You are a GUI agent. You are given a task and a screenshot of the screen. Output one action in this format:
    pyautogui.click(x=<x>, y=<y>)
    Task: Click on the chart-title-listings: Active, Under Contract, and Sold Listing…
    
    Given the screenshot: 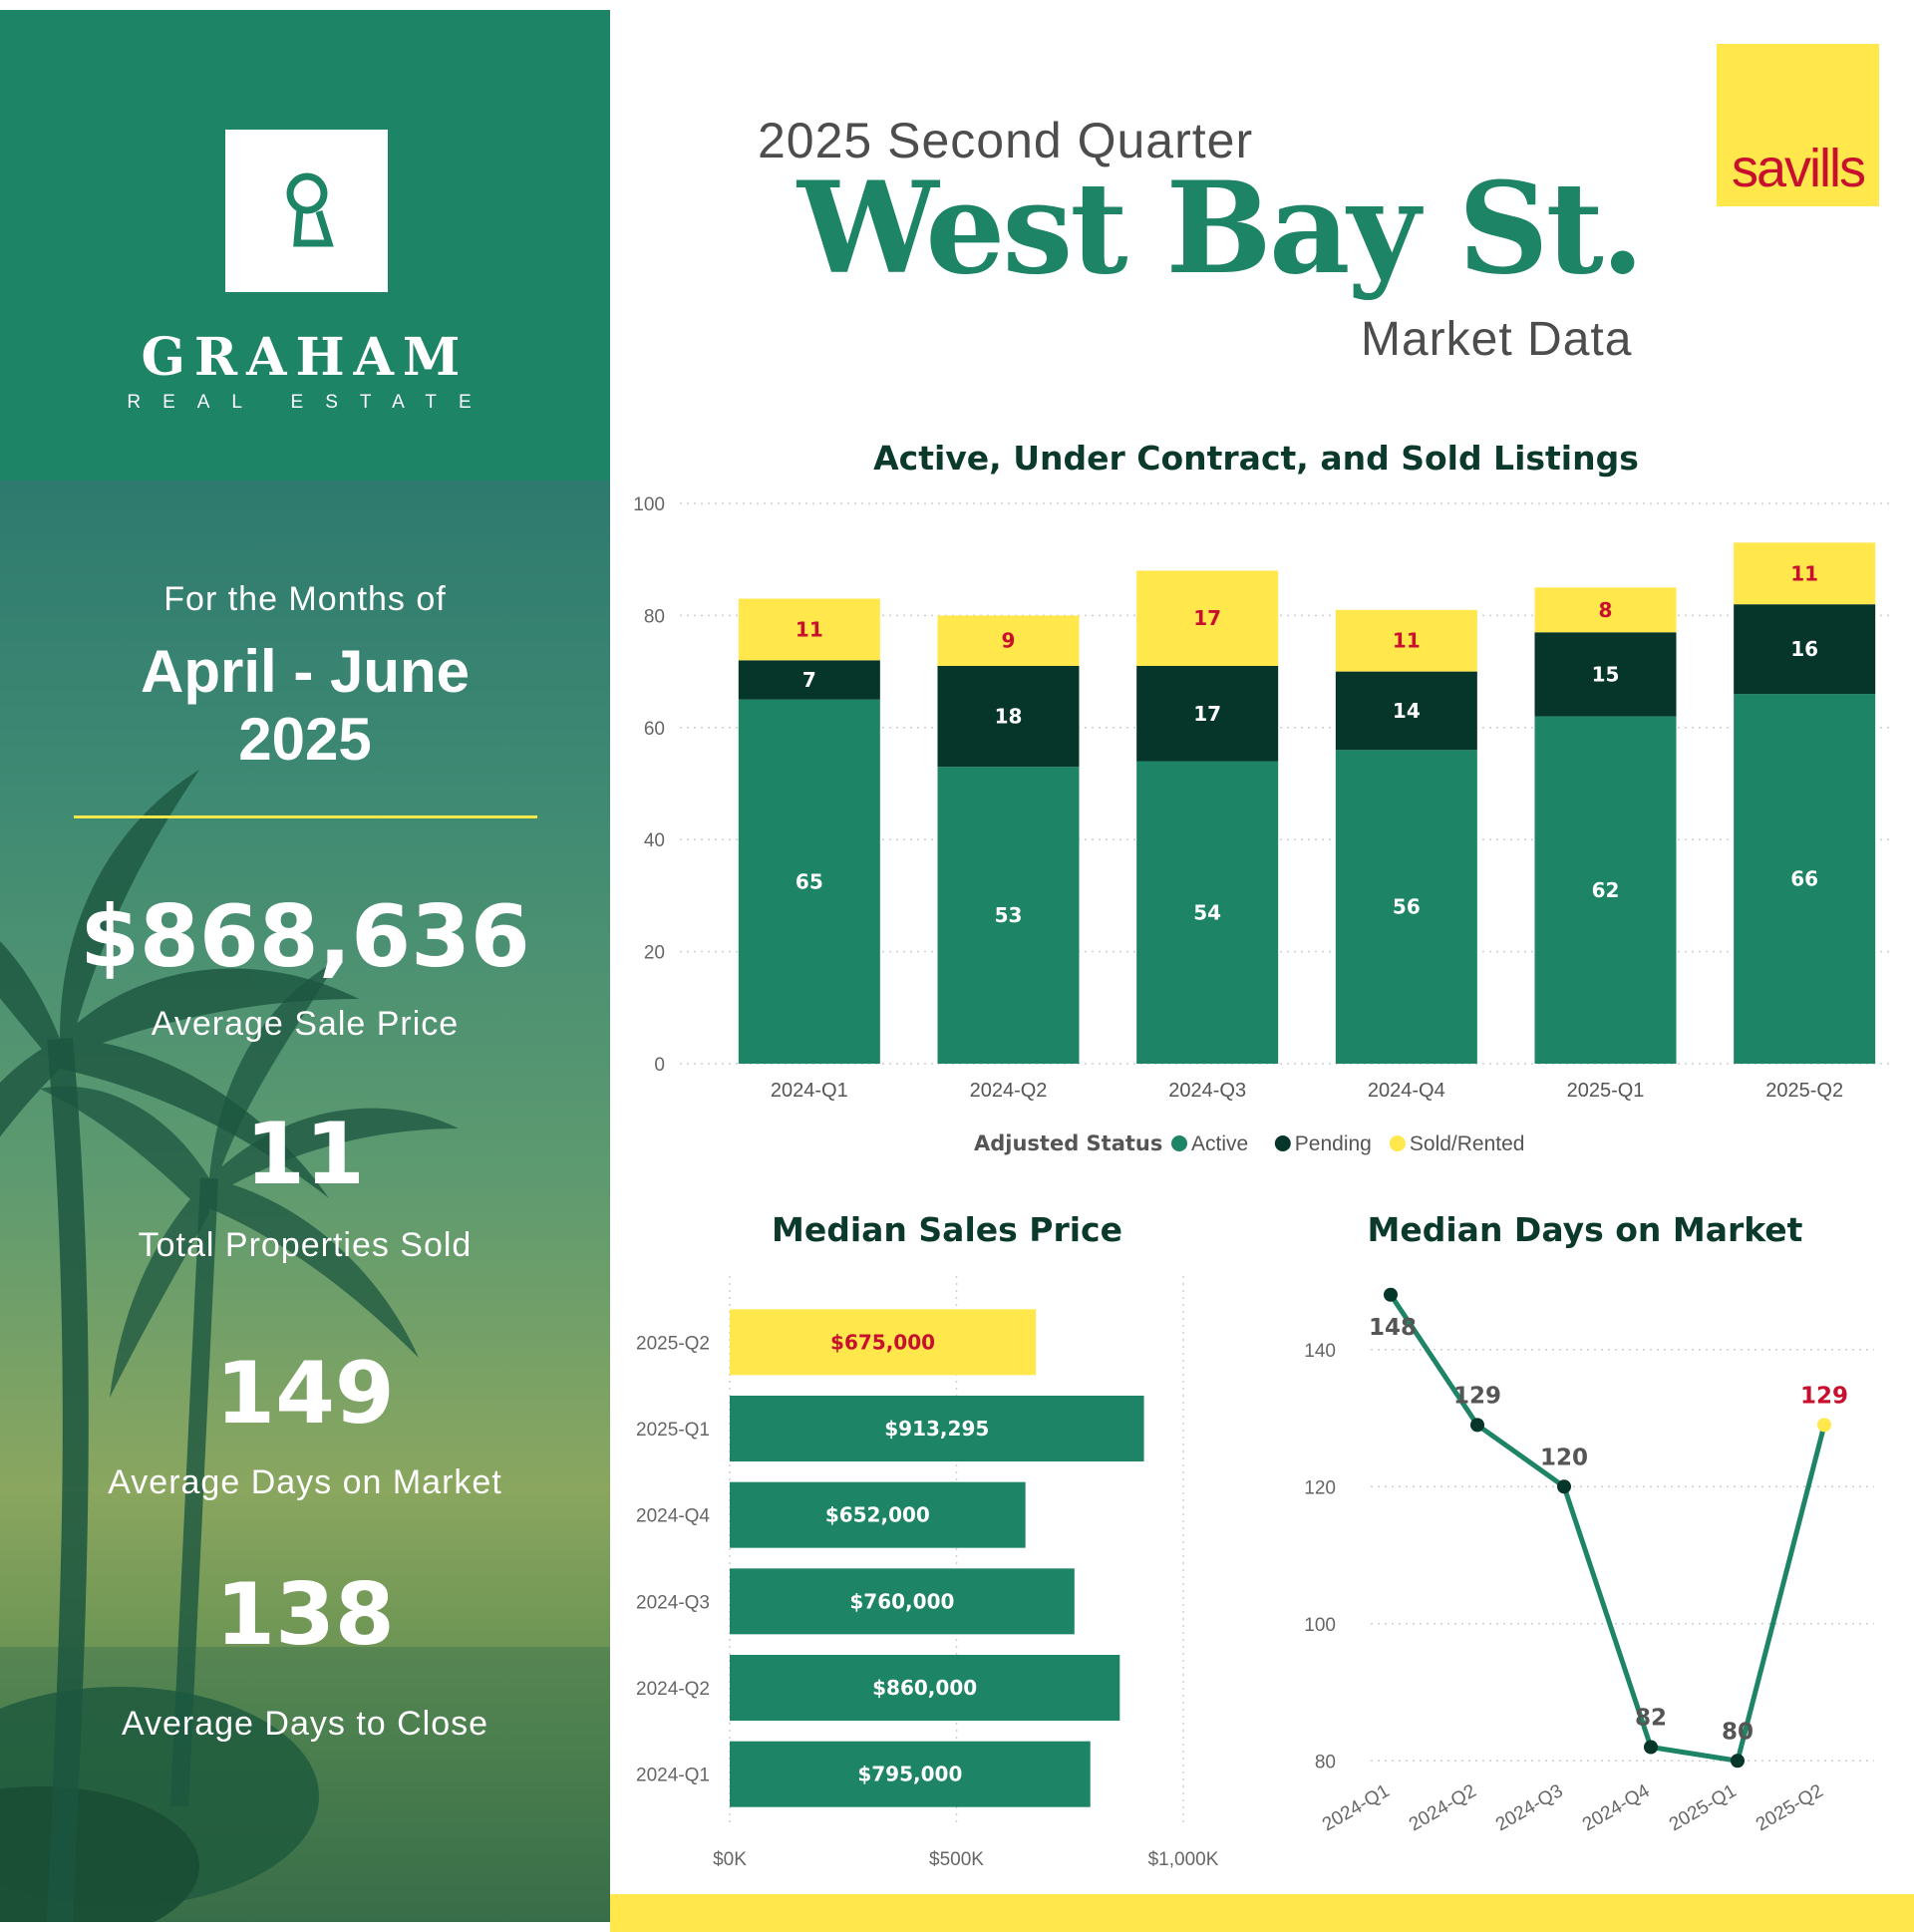 What is the action you would take?
    pyautogui.click(x=1256, y=458)
    